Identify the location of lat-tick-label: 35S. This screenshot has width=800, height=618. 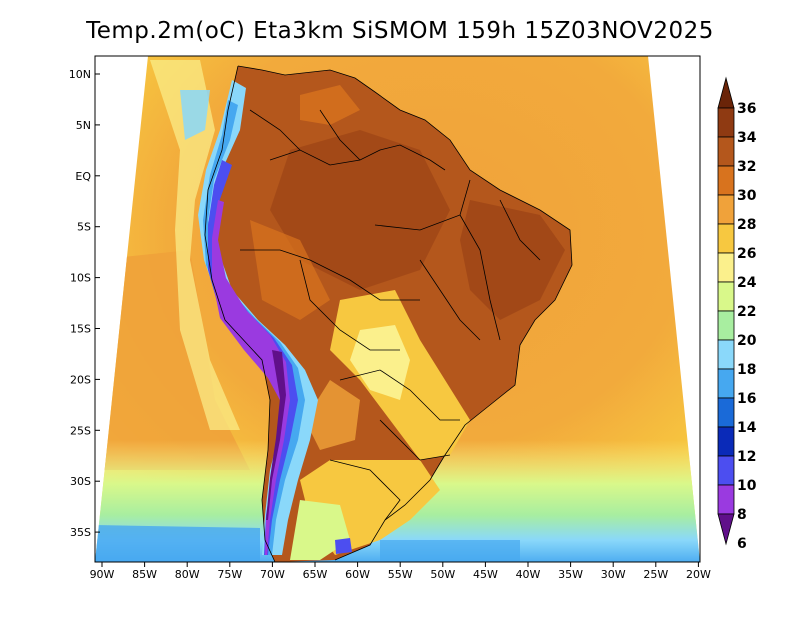
(80, 532).